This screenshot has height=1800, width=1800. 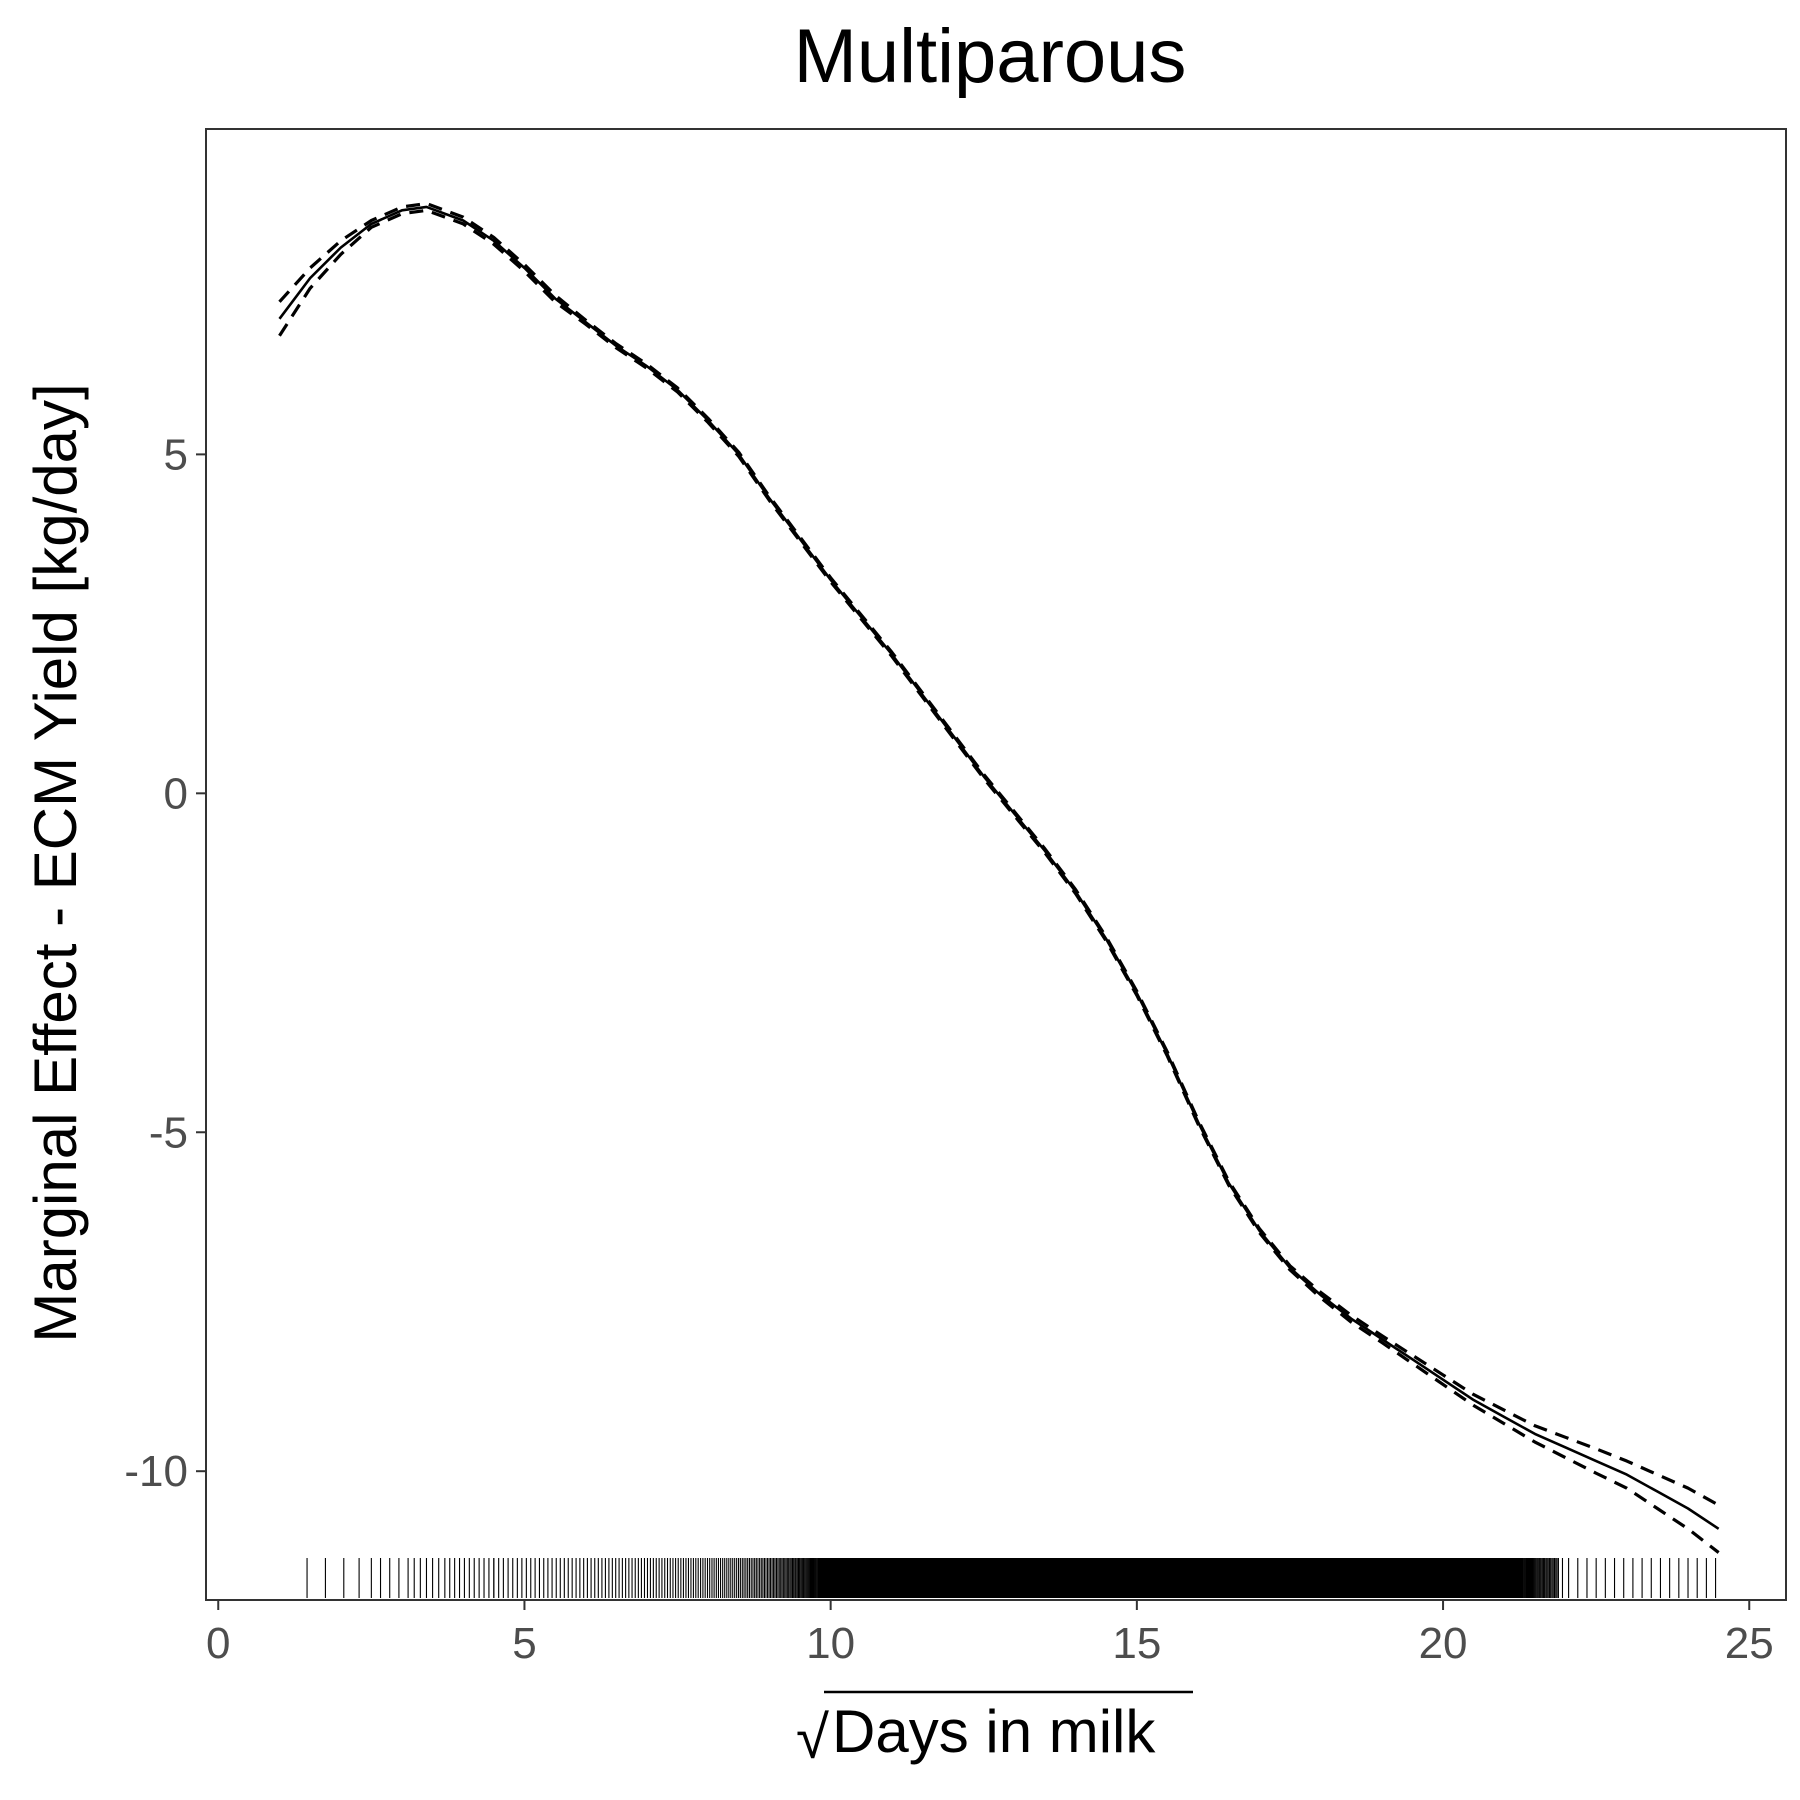 What do you see at coordinates (218, 1643) in the screenshot?
I see `x-tick-label: 0` at bounding box center [218, 1643].